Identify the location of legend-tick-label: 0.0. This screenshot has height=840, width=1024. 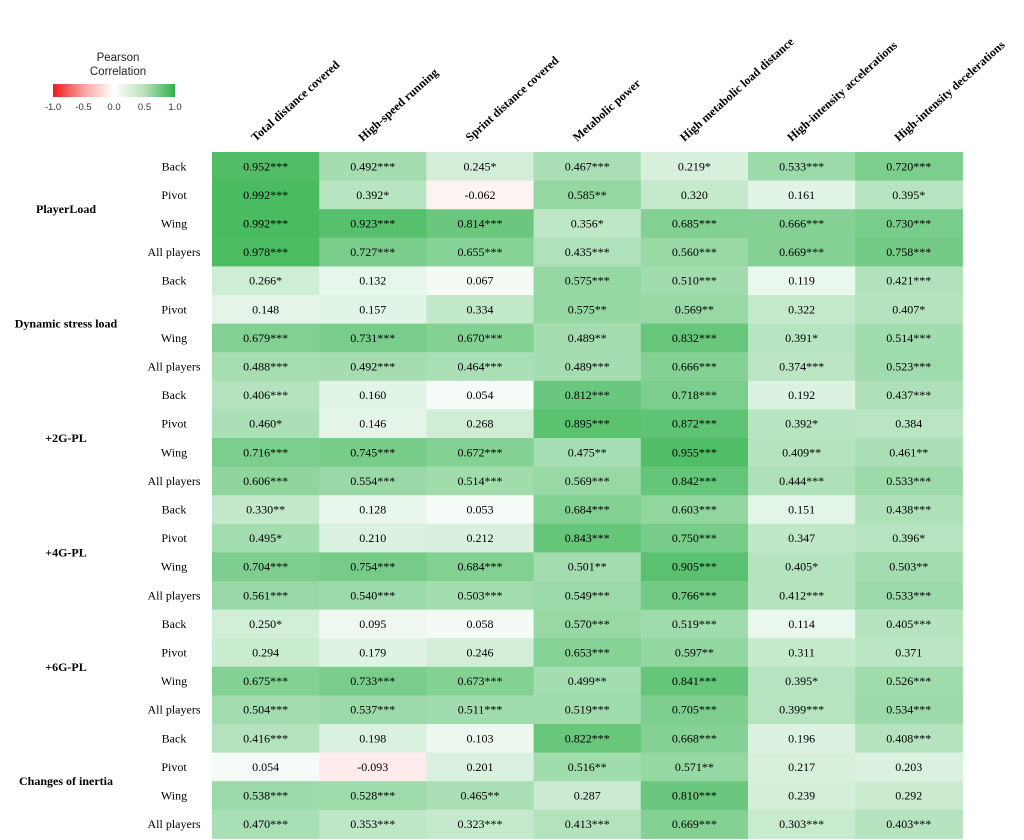
(114, 107).